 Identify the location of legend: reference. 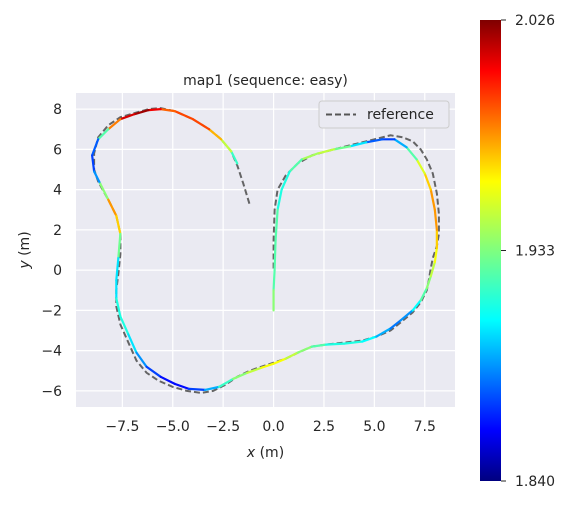
(384, 114).